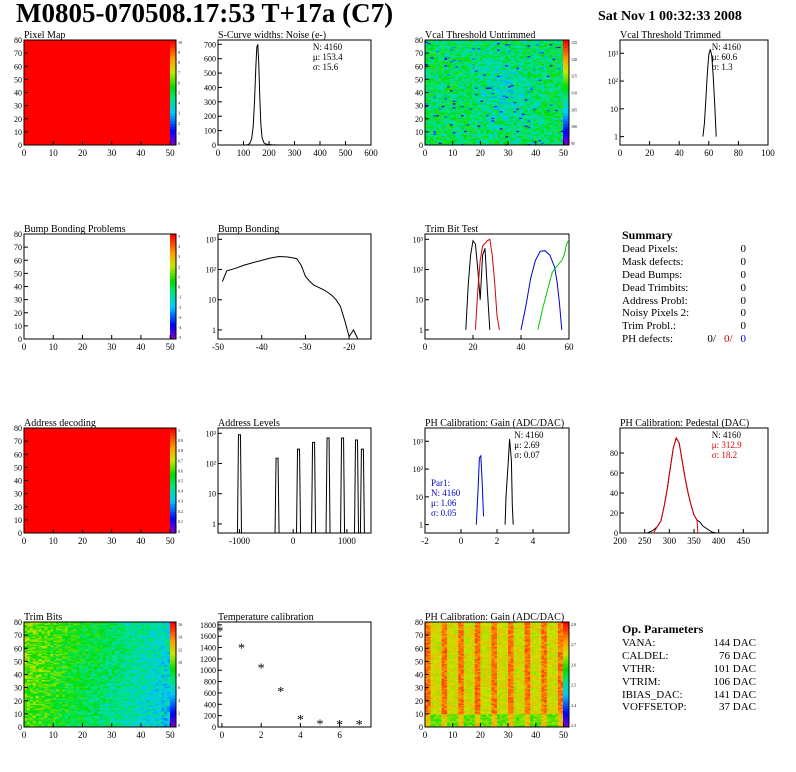 This screenshot has width=796, height=772. What do you see at coordinates (418, 270) in the screenshot?
I see `y-tick-label: 10²` at bounding box center [418, 270].